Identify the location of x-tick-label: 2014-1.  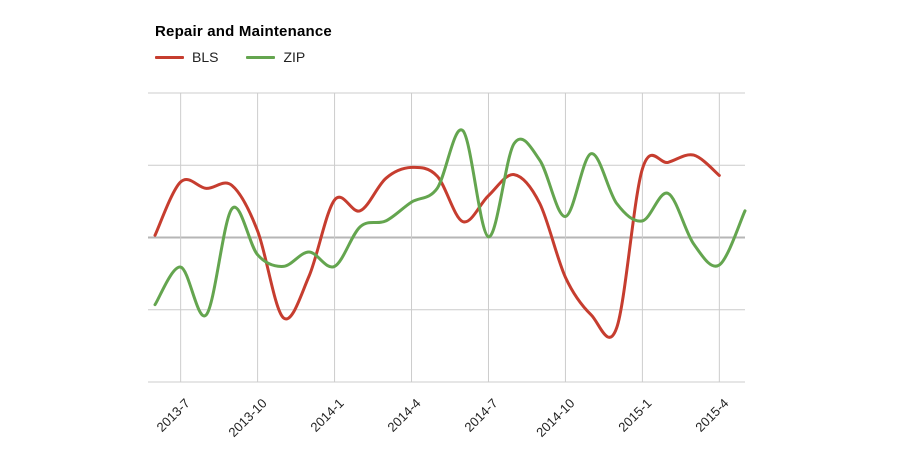
(326, 415).